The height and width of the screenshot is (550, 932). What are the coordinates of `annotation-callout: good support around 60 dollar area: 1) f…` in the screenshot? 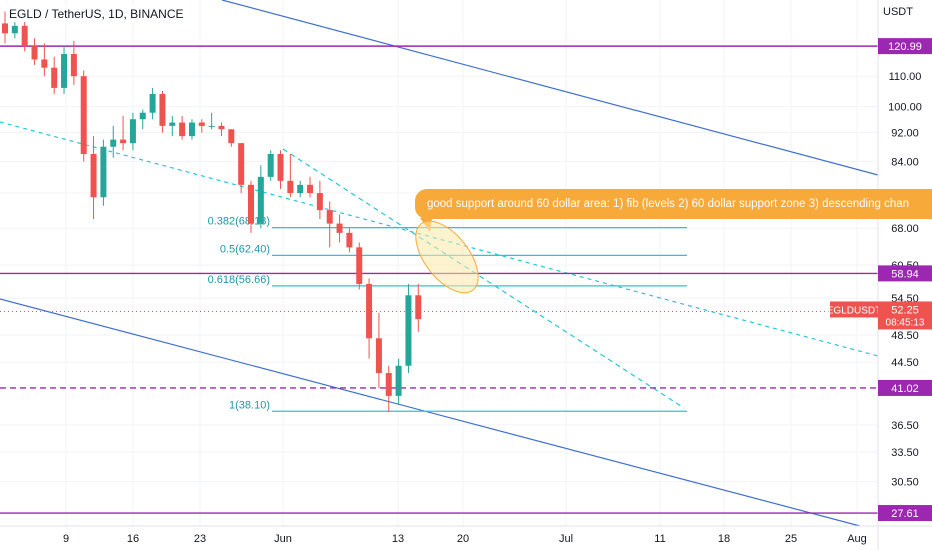 It's located at (673, 204).